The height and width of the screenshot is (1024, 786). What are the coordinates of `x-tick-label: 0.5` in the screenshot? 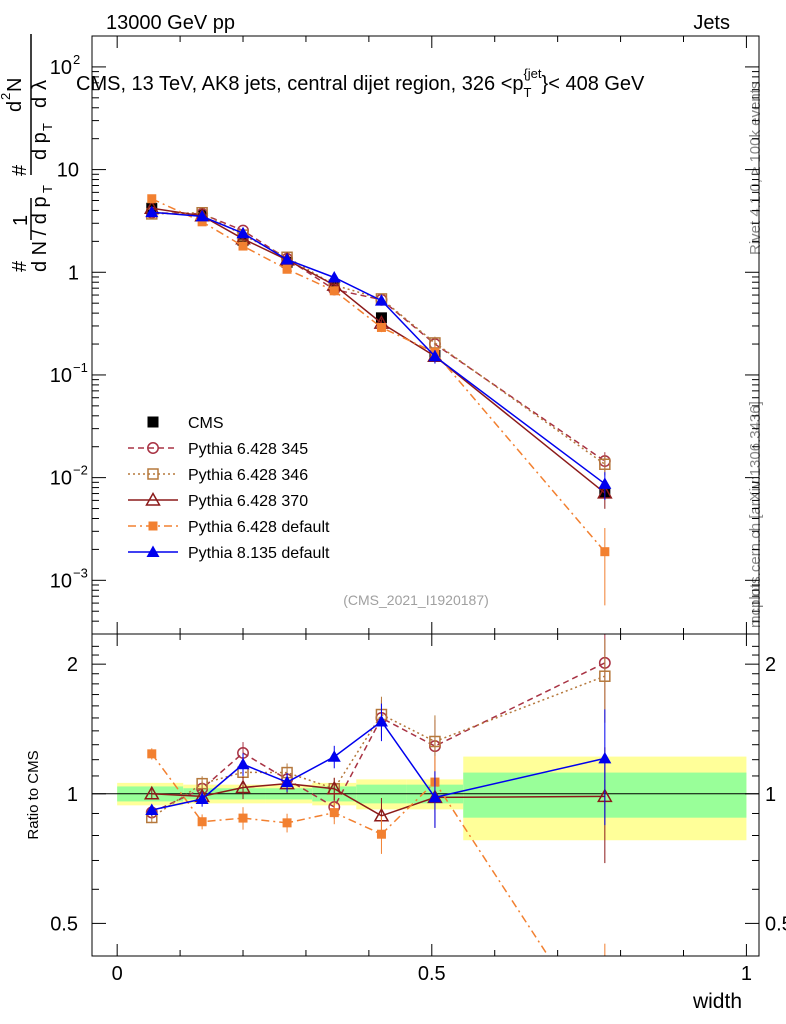 It's located at (432, 974).